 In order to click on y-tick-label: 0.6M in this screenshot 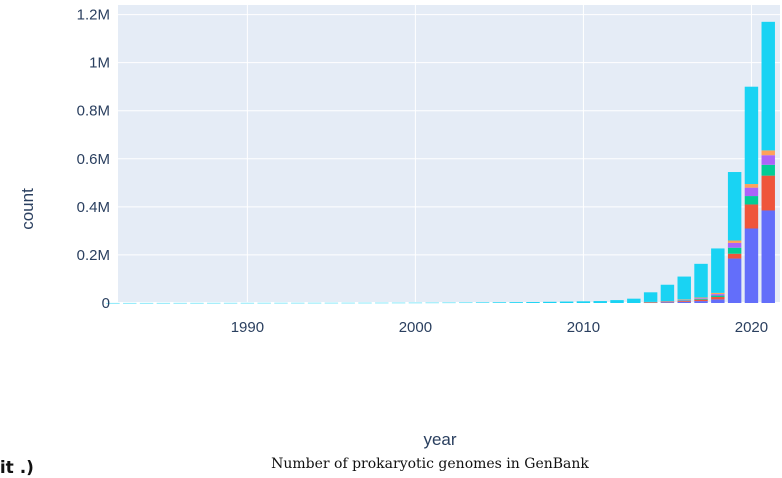, I will do `click(93, 159)`.